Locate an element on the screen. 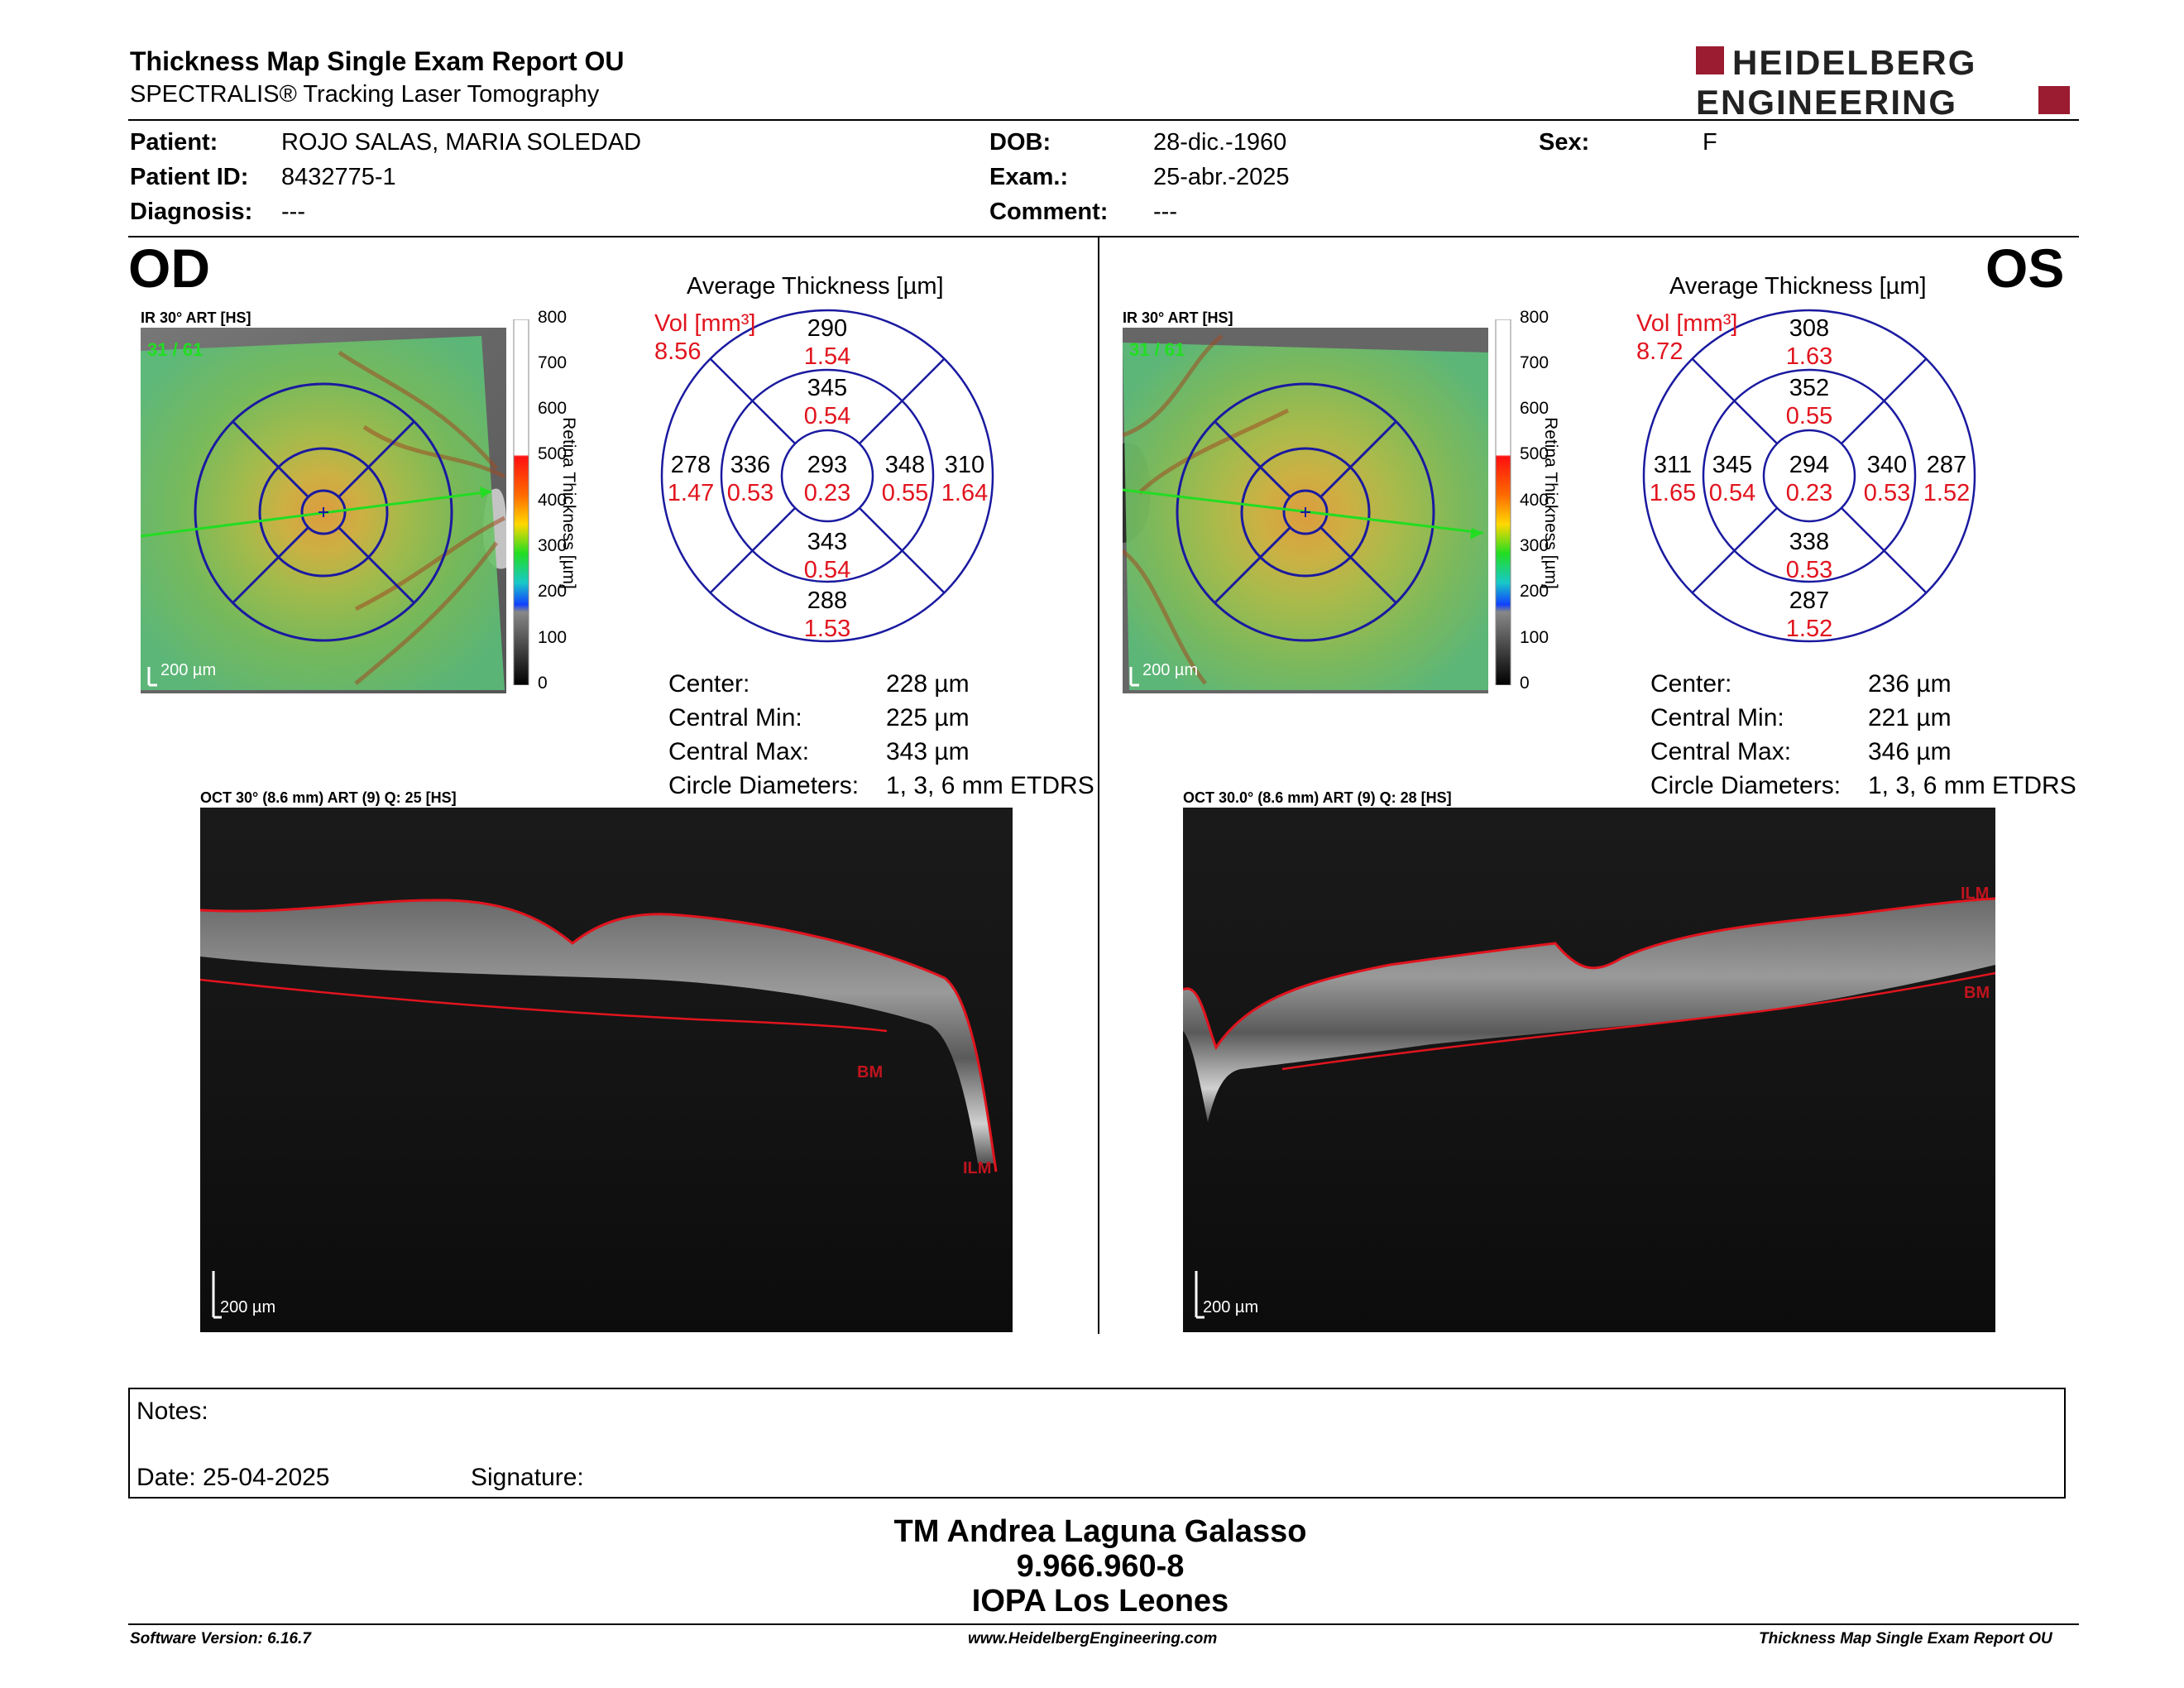 The width and height of the screenshot is (2184, 1688). os-stat-diam-label: Circle Diameters: is located at coordinates (1746, 785).